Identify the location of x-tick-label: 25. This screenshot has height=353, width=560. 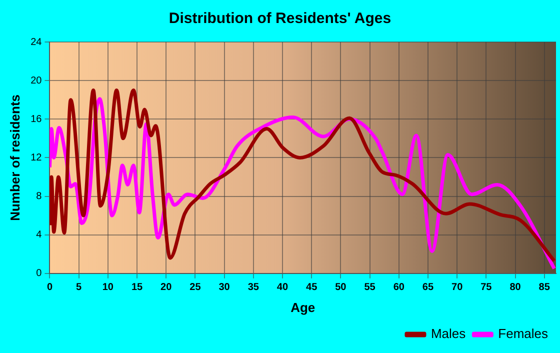
(196, 288).